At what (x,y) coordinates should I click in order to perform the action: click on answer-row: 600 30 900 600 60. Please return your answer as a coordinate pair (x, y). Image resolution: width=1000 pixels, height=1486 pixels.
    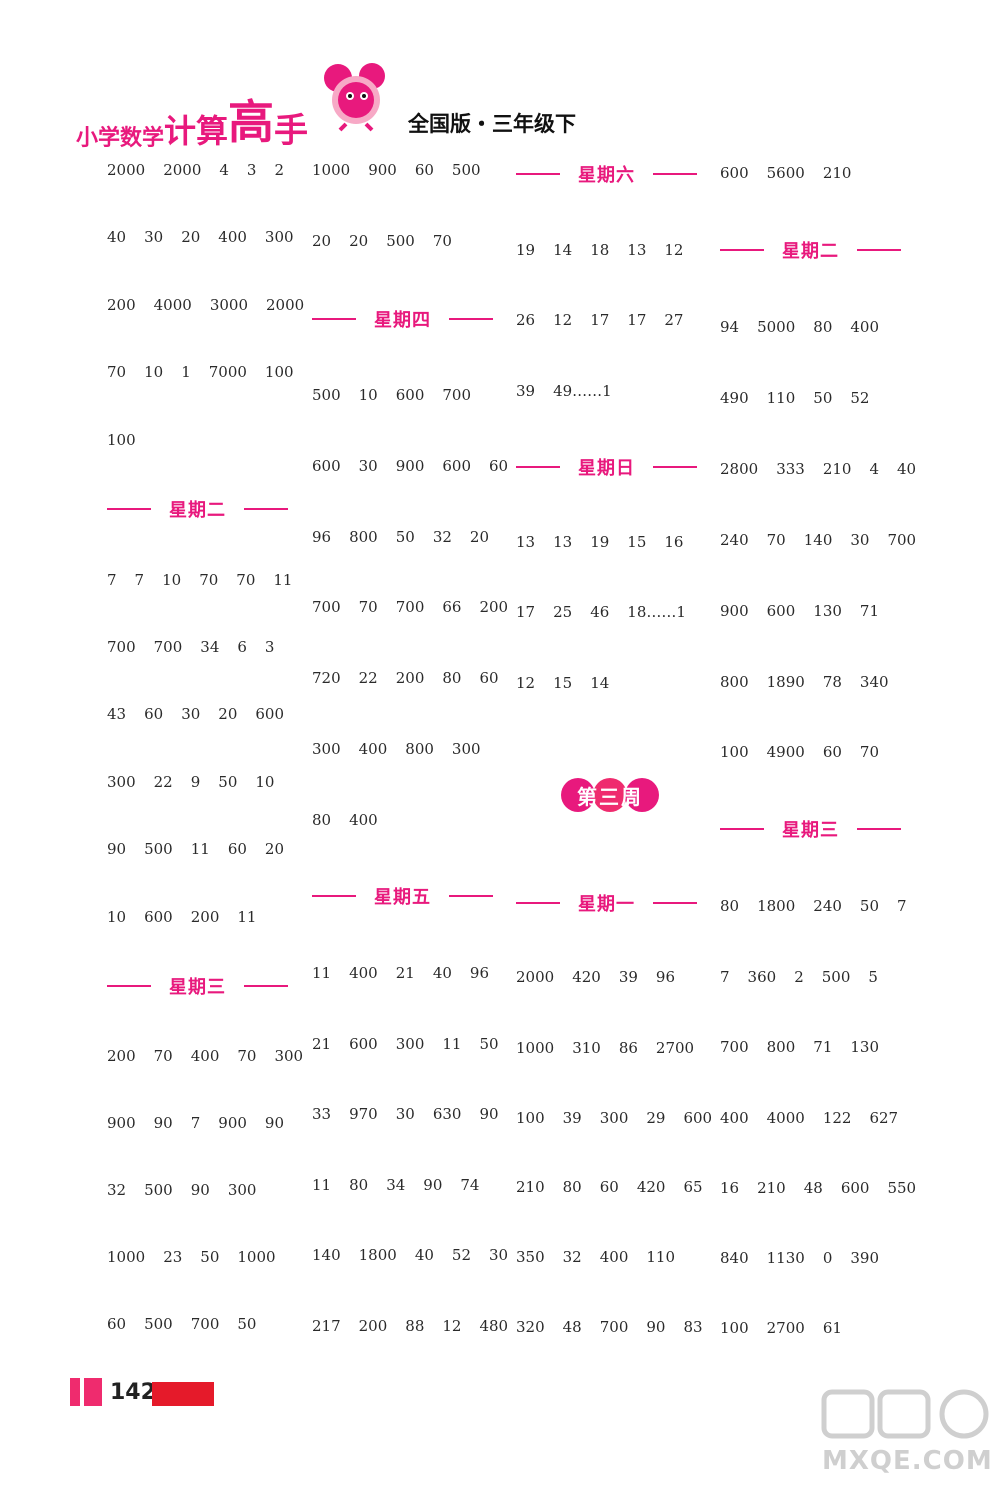
    Looking at the image, I should click on (419, 466).